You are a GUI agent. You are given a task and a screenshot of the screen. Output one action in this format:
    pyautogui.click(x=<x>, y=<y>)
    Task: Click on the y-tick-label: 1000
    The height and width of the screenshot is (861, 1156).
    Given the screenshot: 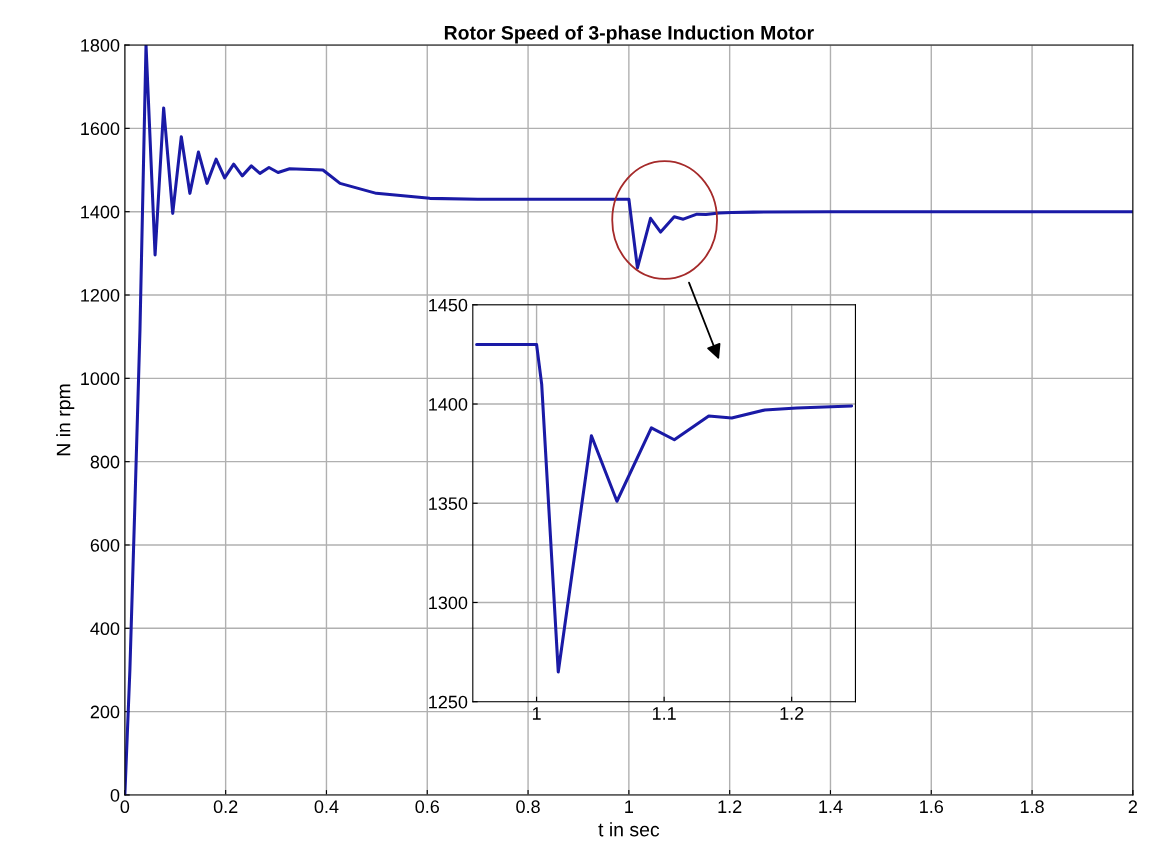 What is the action you would take?
    pyautogui.click(x=100, y=379)
    